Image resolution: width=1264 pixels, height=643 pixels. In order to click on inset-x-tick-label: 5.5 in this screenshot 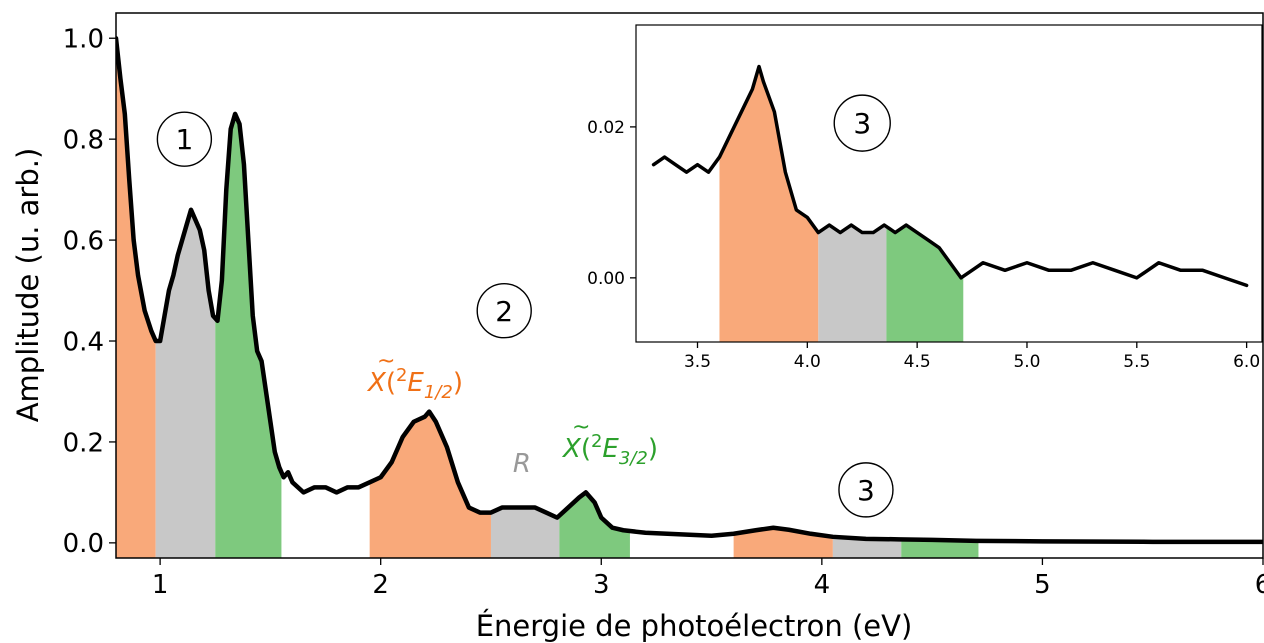, I will do `click(1136, 362)`.